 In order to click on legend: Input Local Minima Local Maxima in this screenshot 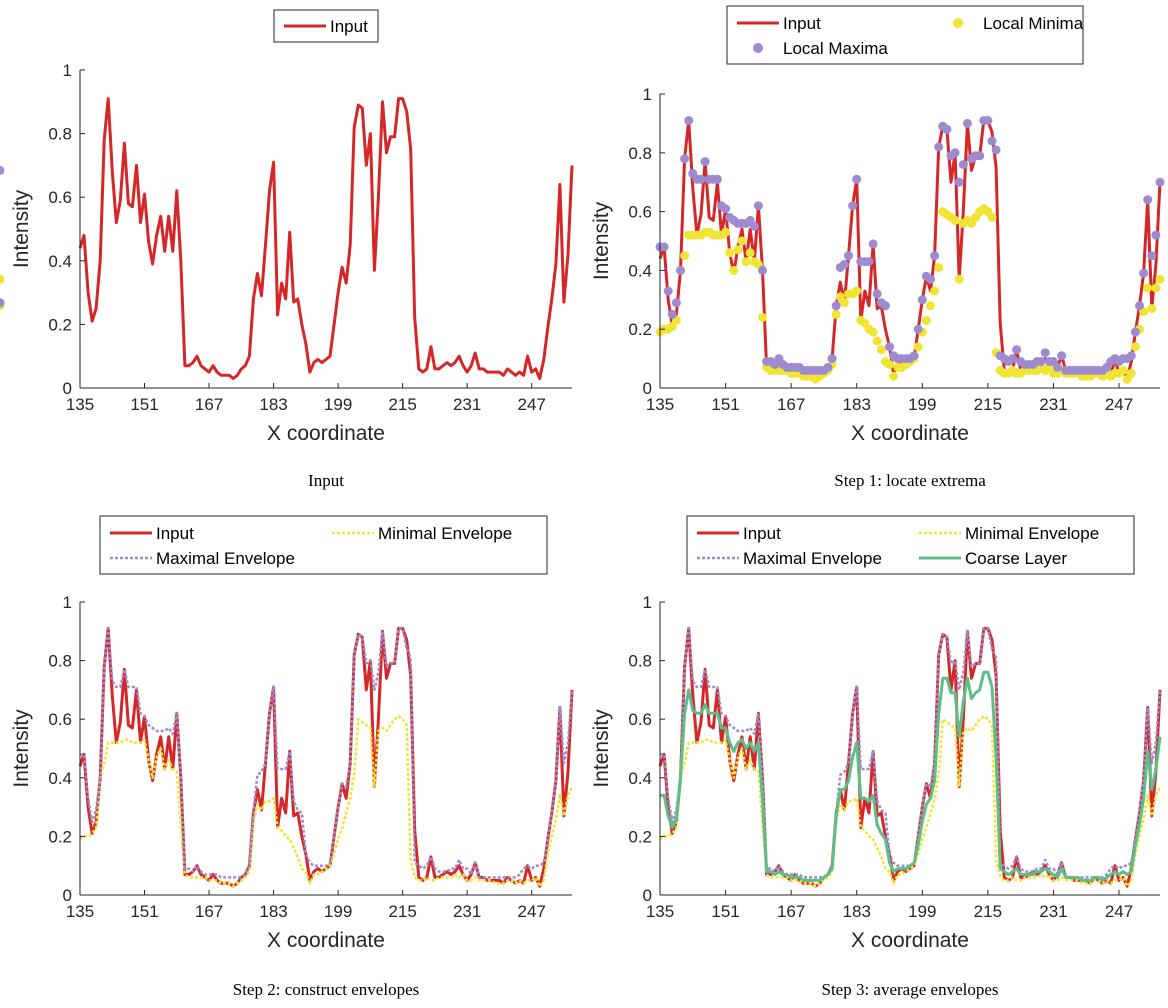, I will do `click(905, 35)`.